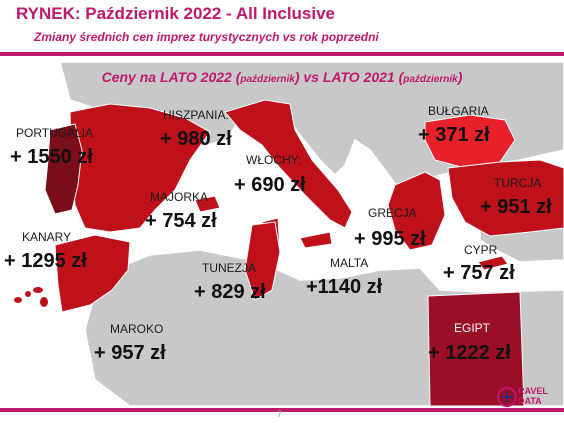 This screenshot has width=564, height=423. What do you see at coordinates (481, 250) in the screenshot?
I see `cypr-label: CYPR` at bounding box center [481, 250].